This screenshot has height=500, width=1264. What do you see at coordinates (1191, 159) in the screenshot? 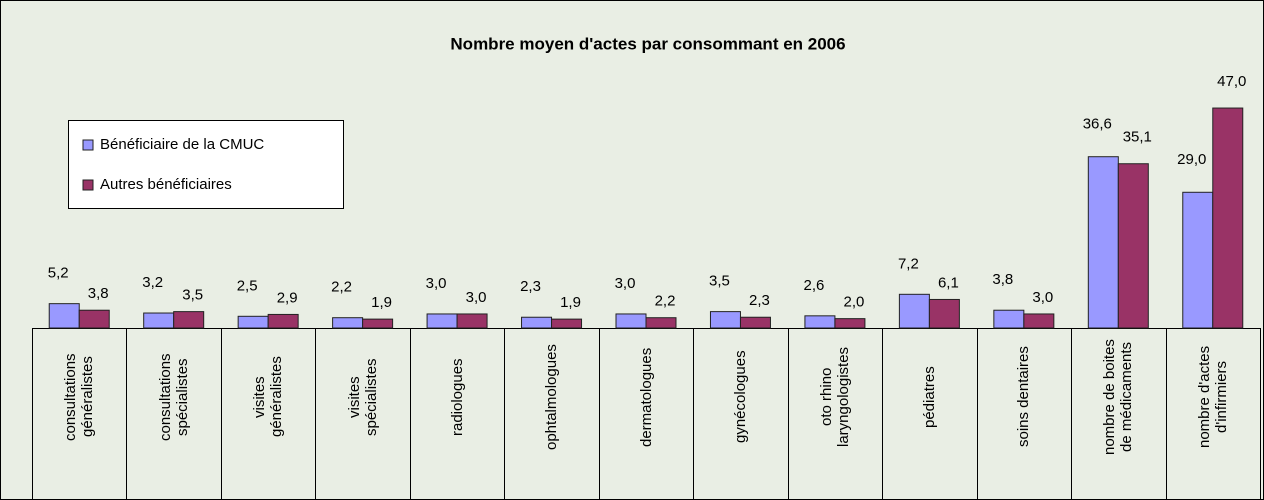
I see `value-label: 29,0` at bounding box center [1191, 159].